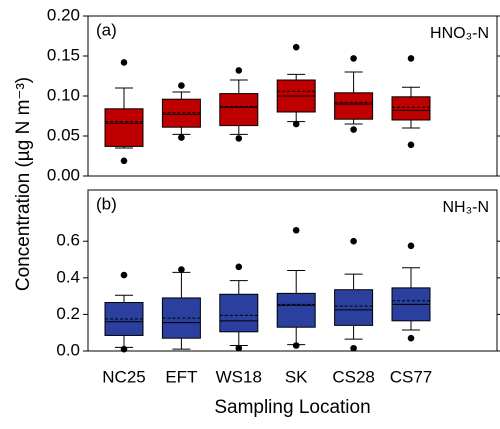 The width and height of the screenshot is (500, 429). What do you see at coordinates (106, 29) in the screenshot?
I see `panel-label: (a)` at bounding box center [106, 29].